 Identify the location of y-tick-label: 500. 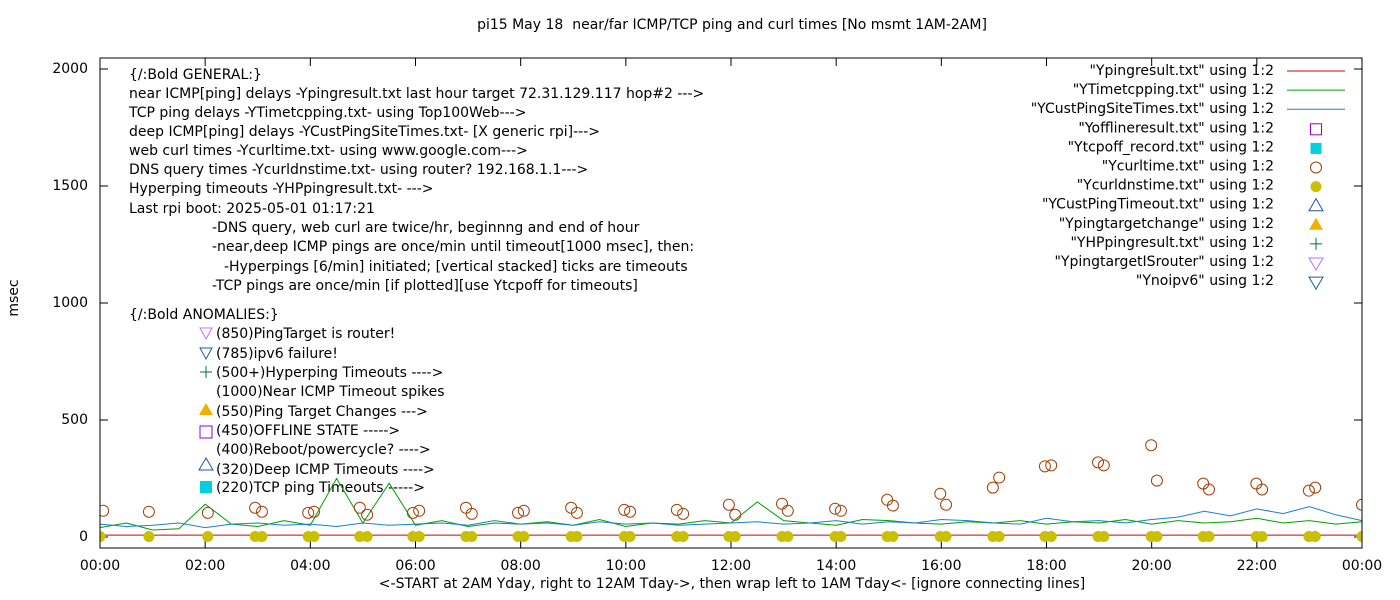
(74, 420).